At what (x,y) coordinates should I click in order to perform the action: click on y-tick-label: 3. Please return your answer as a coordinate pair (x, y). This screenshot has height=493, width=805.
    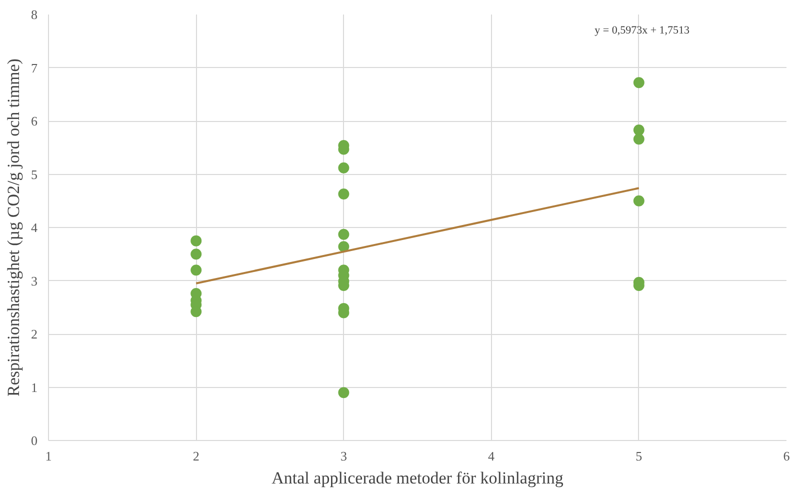
    Looking at the image, I should click on (34, 280).